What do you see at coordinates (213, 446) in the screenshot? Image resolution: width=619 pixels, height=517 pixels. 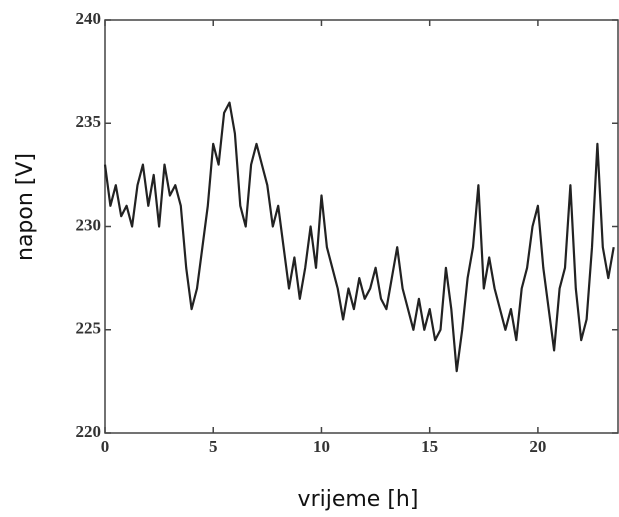 I see `x-tick-label: 5` at bounding box center [213, 446].